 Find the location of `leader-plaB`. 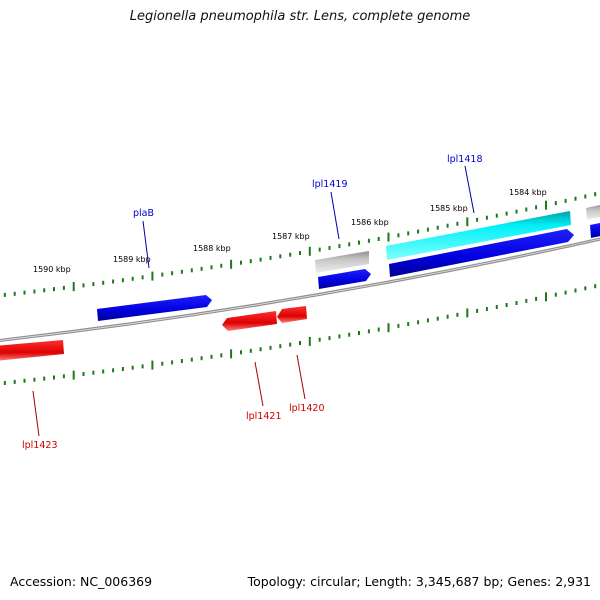

leader-plaB is located at coordinates (146, 244).